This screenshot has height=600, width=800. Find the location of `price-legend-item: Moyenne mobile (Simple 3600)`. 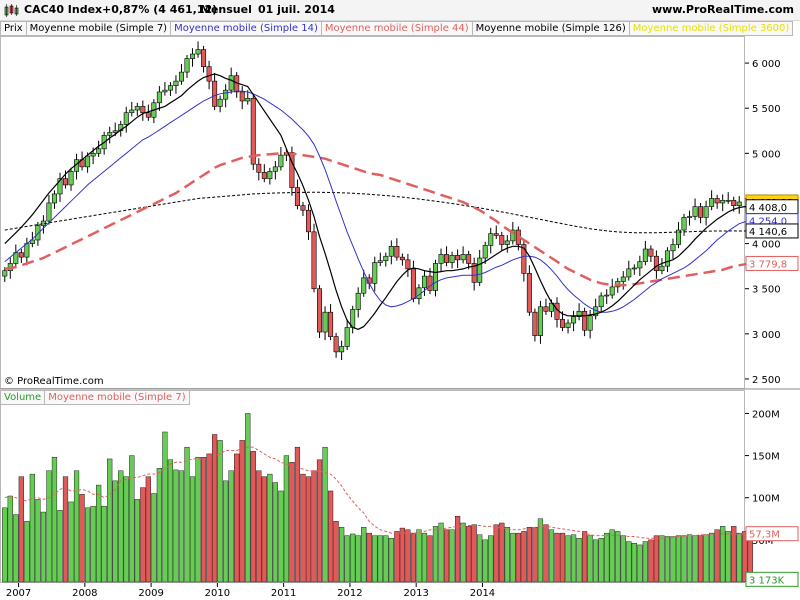

price-legend-item: Moyenne mobile (Simple 3600) is located at coordinates (711, 28).